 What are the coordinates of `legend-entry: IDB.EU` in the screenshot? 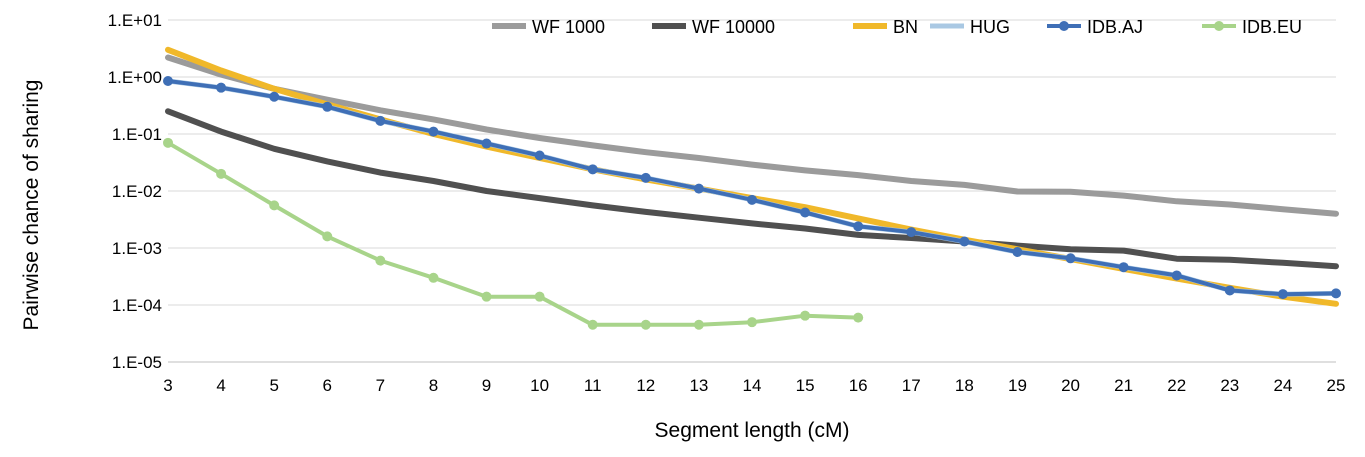 It's located at (1252, 27).